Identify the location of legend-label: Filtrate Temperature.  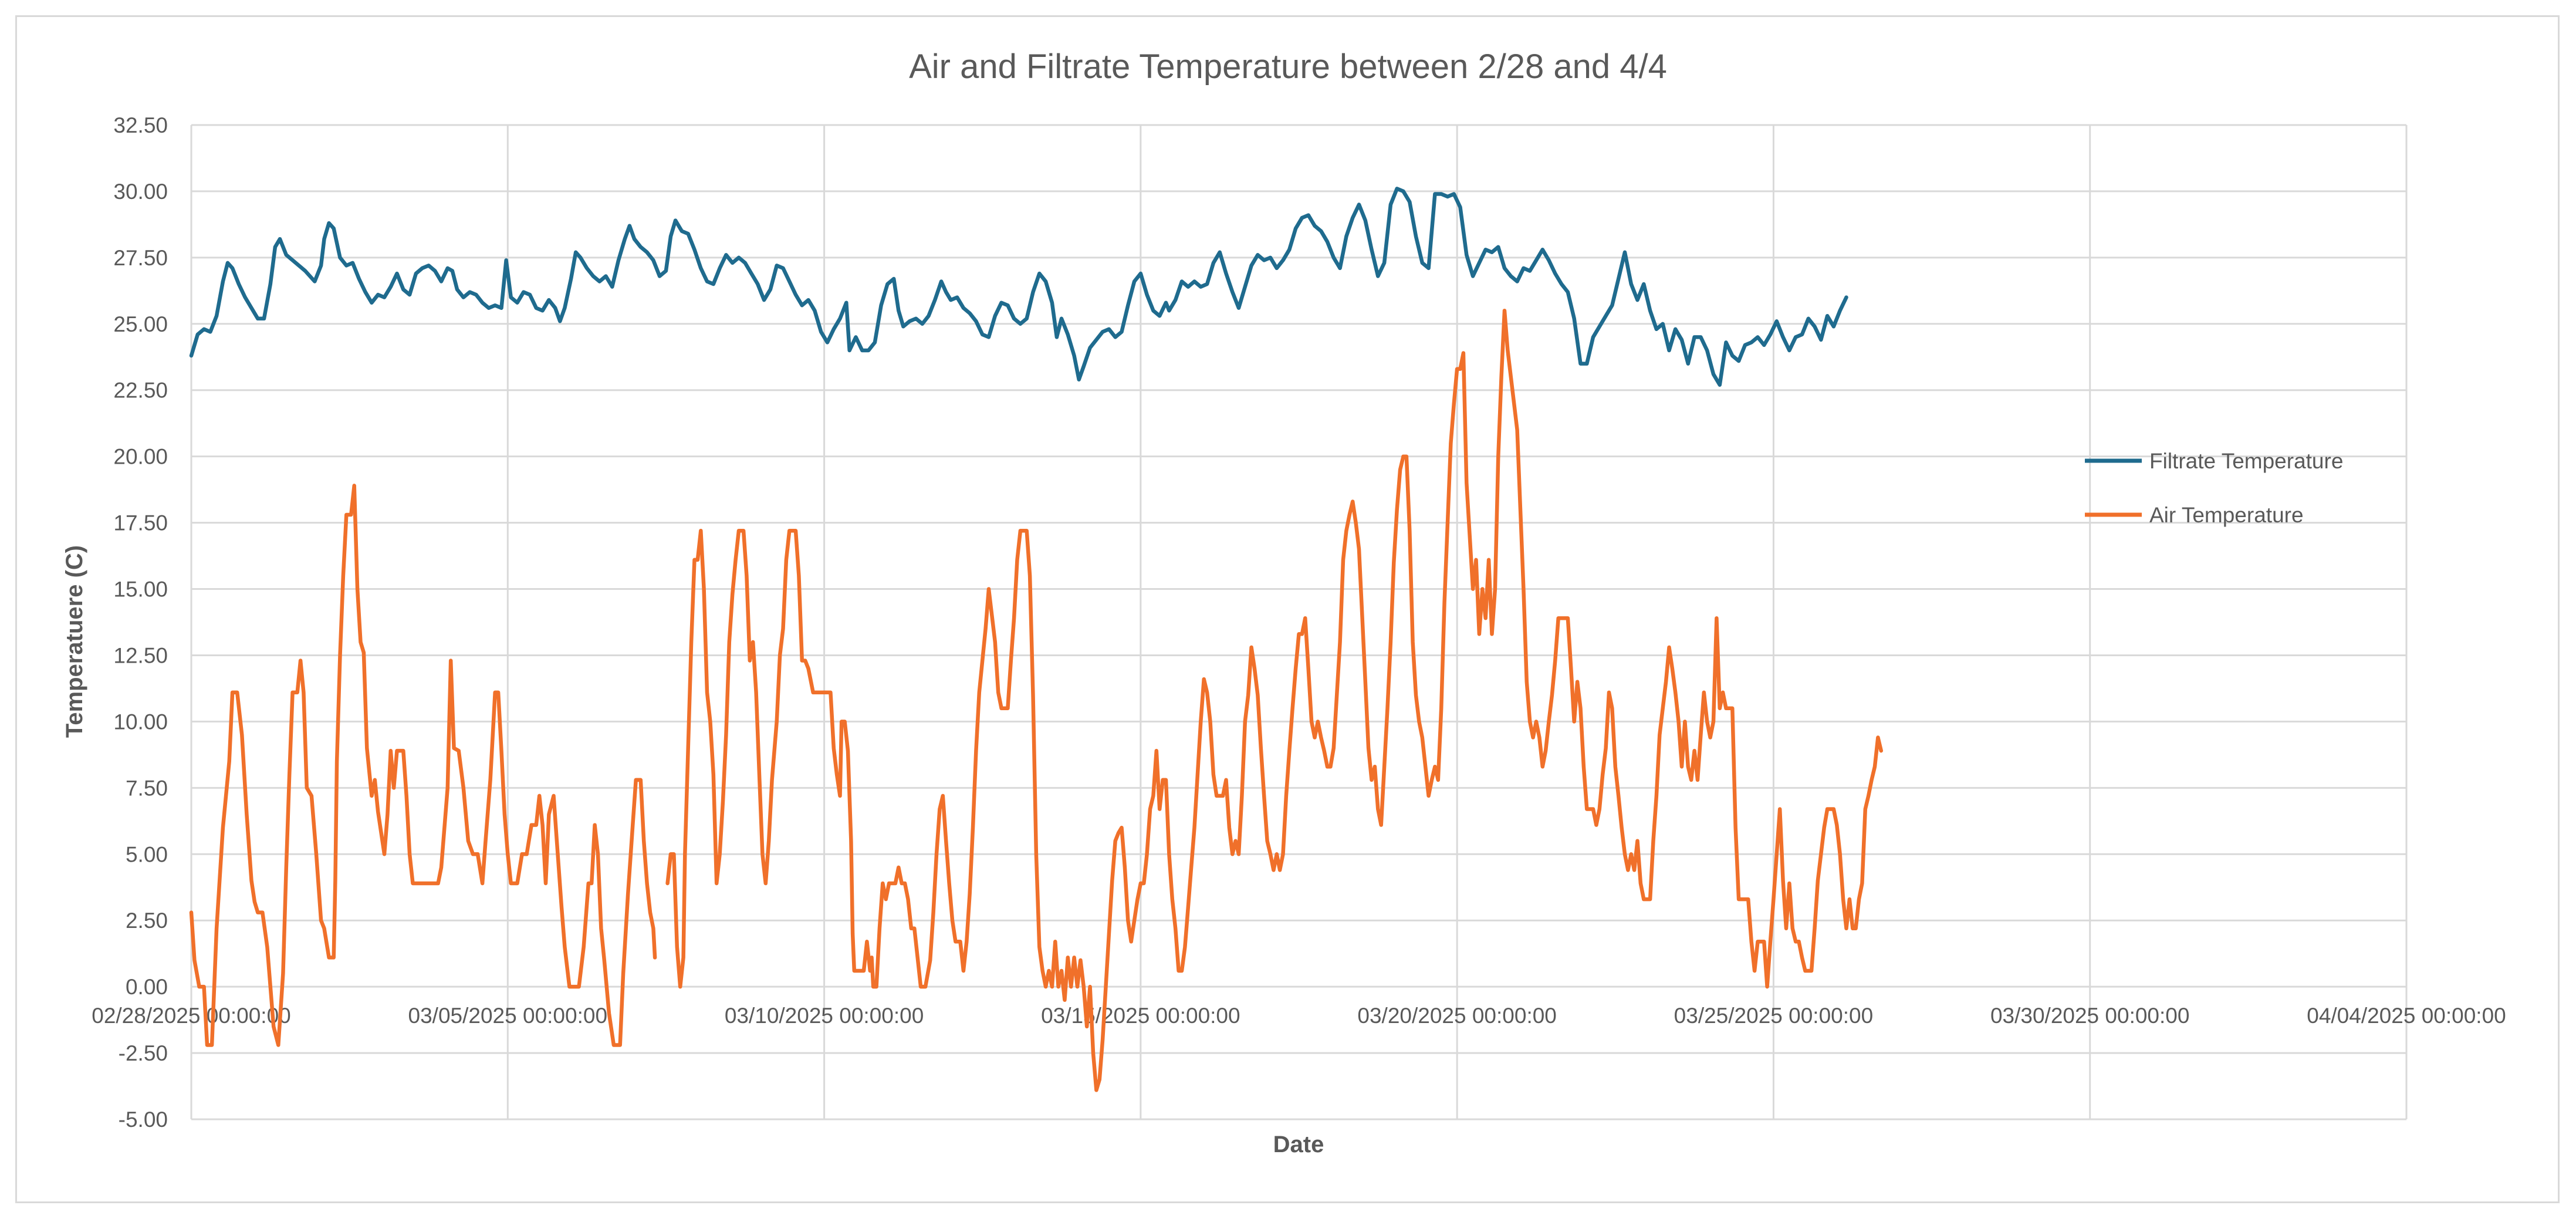
(2246, 461).